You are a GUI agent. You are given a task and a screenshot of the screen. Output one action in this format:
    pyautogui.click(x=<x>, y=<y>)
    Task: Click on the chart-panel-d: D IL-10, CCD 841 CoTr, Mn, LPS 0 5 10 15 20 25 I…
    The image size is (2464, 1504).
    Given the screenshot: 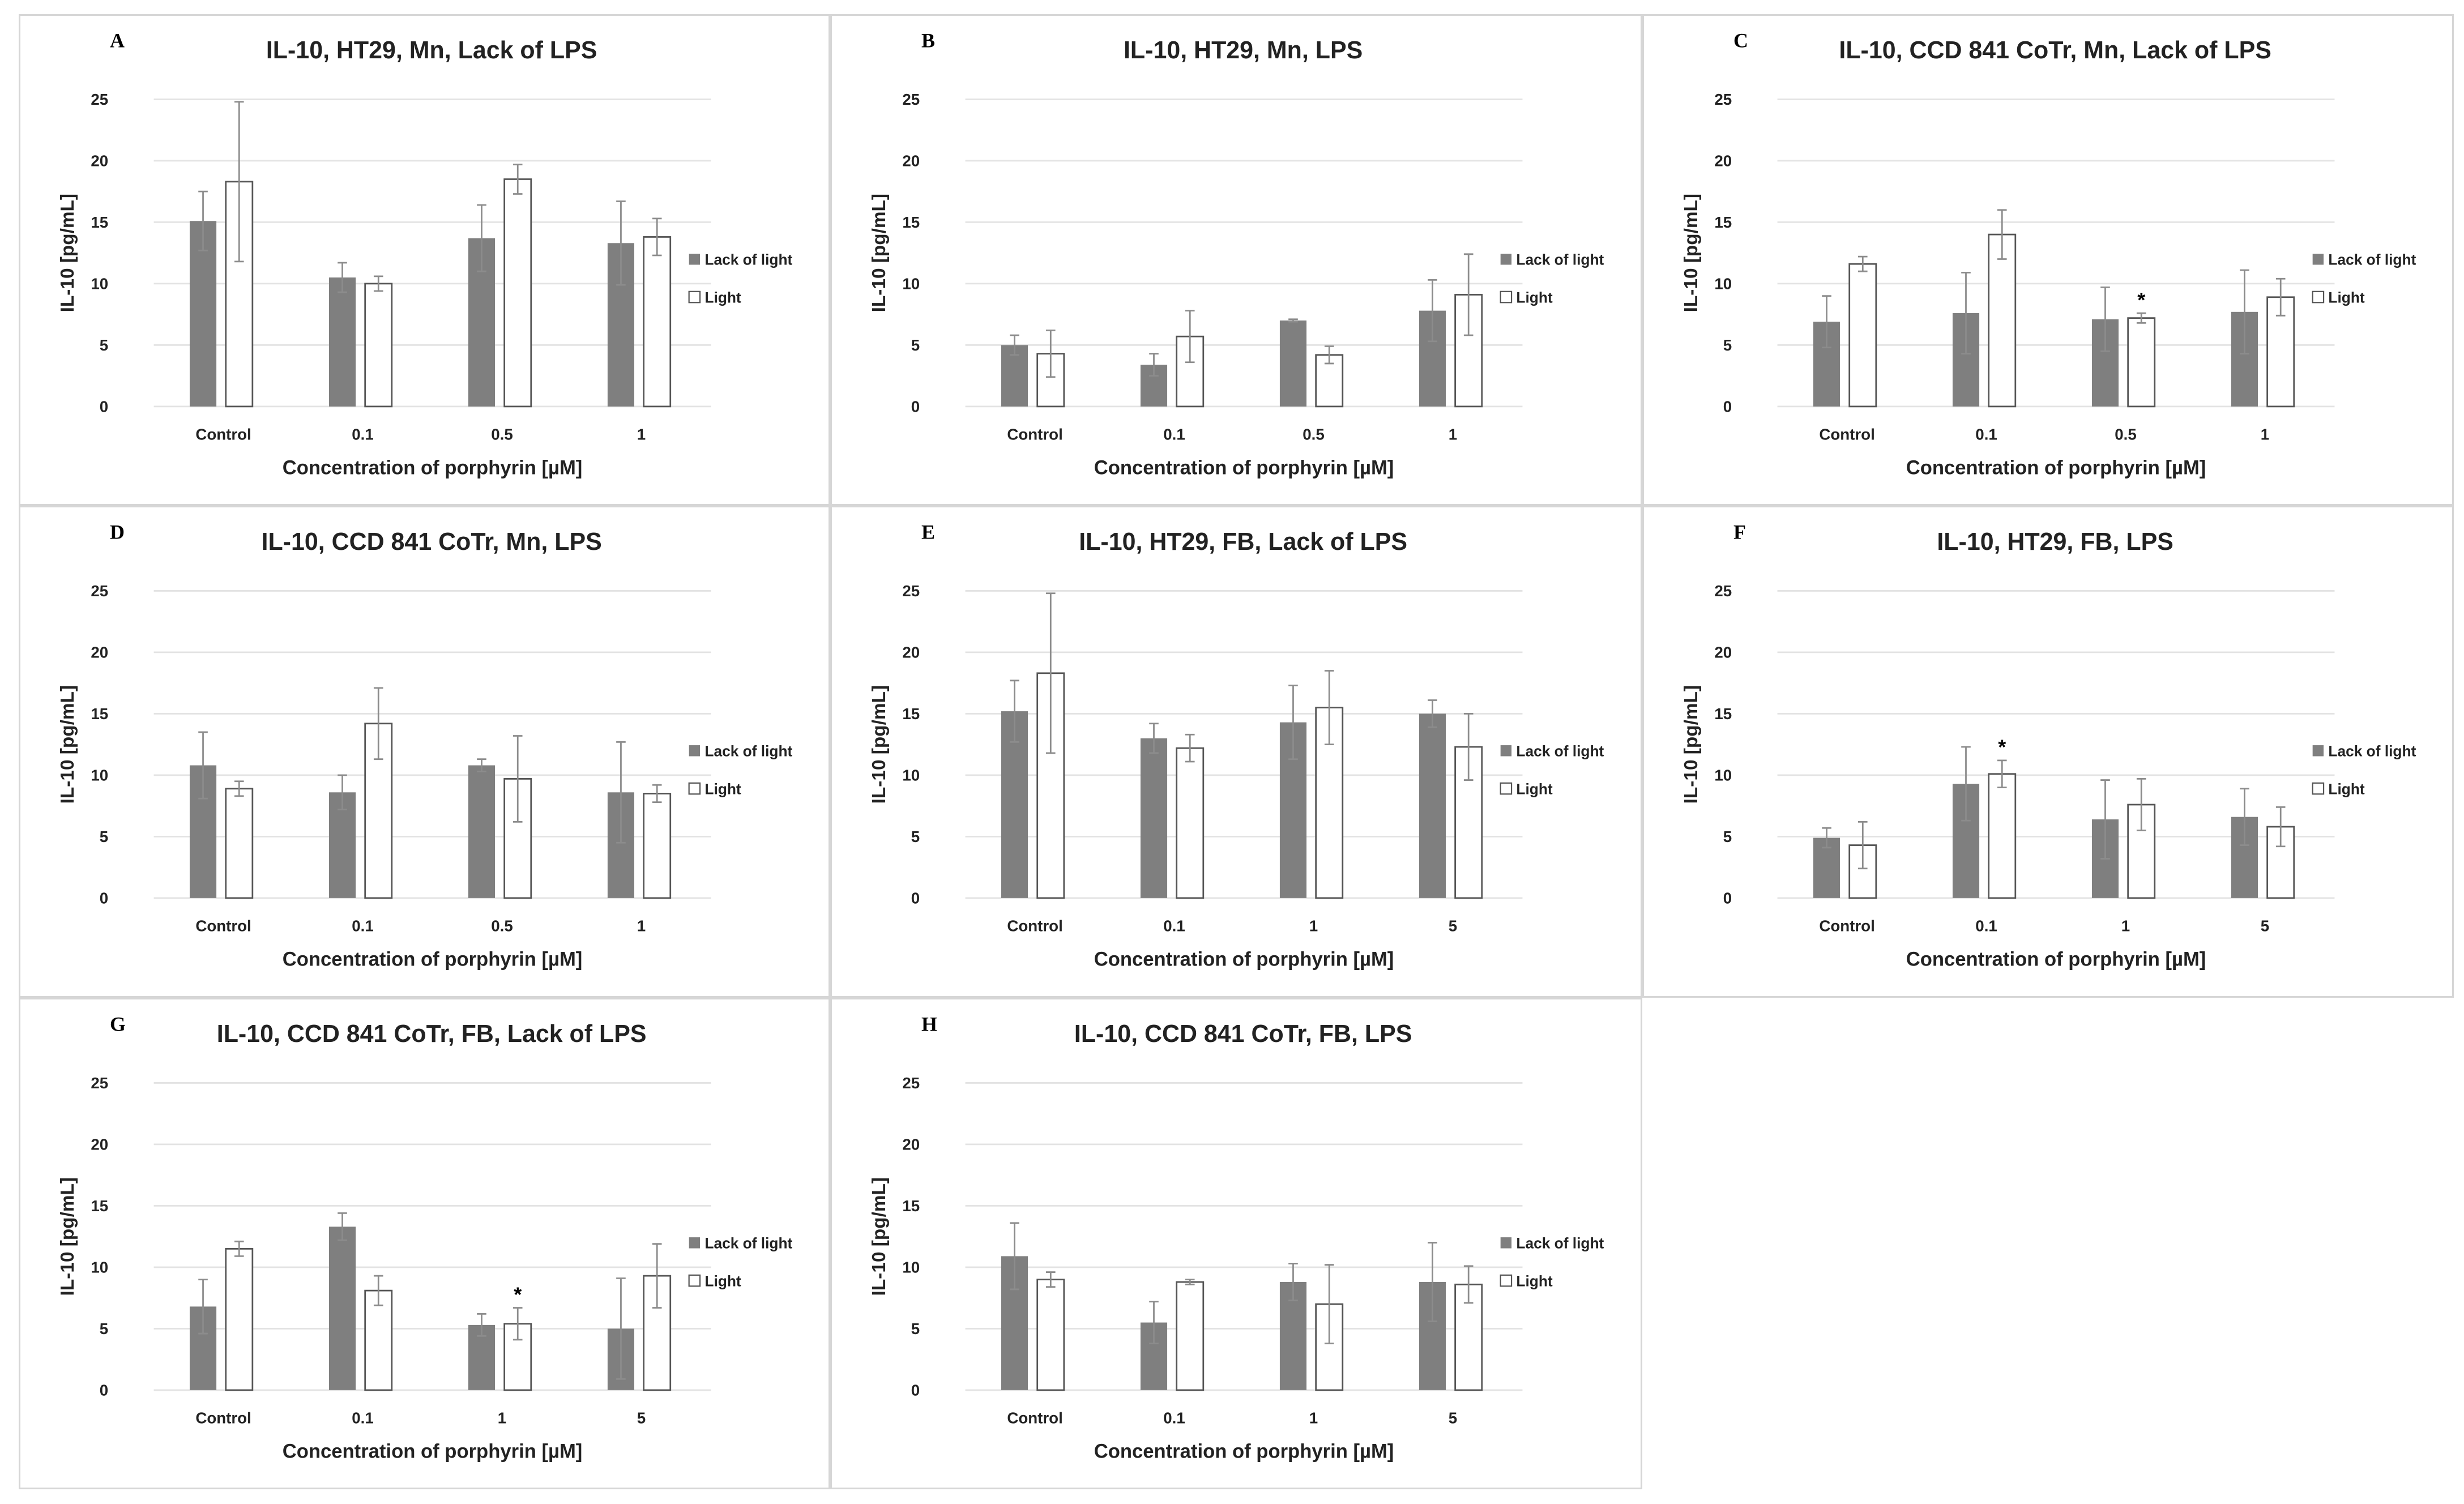 What is the action you would take?
    pyautogui.click(x=425, y=752)
    